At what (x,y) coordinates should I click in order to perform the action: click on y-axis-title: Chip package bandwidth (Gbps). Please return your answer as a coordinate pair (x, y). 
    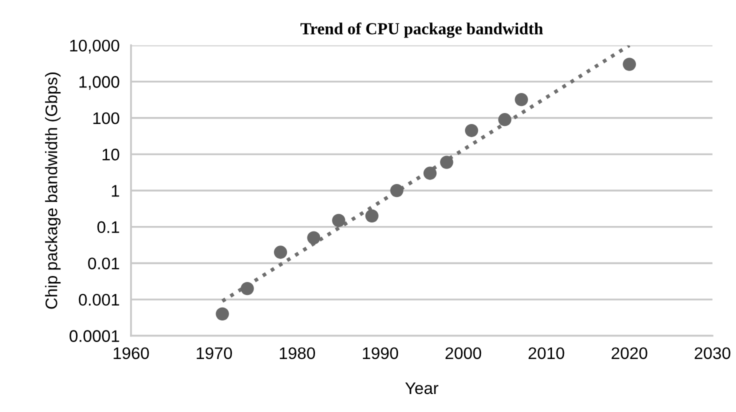
    Looking at the image, I should click on (53, 190).